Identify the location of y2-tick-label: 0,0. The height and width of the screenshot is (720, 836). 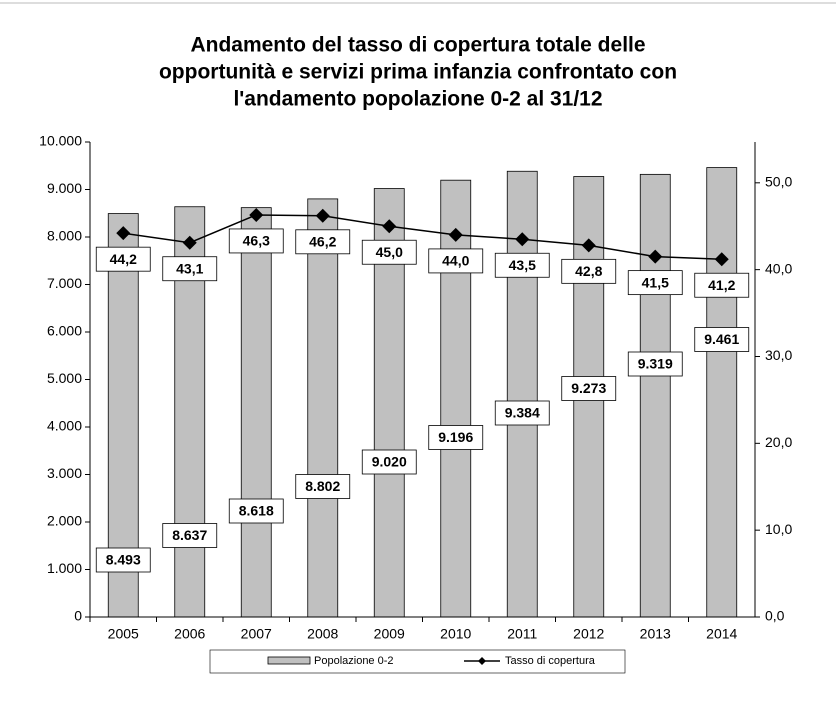
(775, 616).